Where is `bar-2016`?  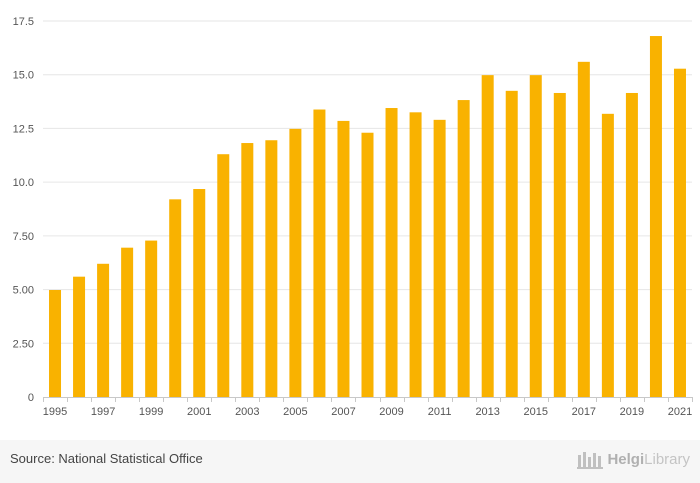
bar-2016 is located at coordinates (559, 244).